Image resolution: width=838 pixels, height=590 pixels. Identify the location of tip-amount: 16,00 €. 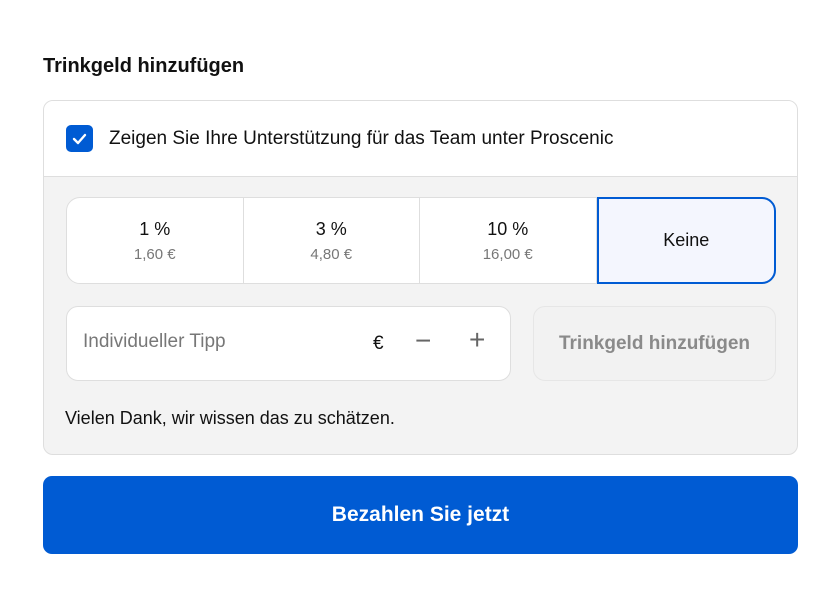
(507, 254).